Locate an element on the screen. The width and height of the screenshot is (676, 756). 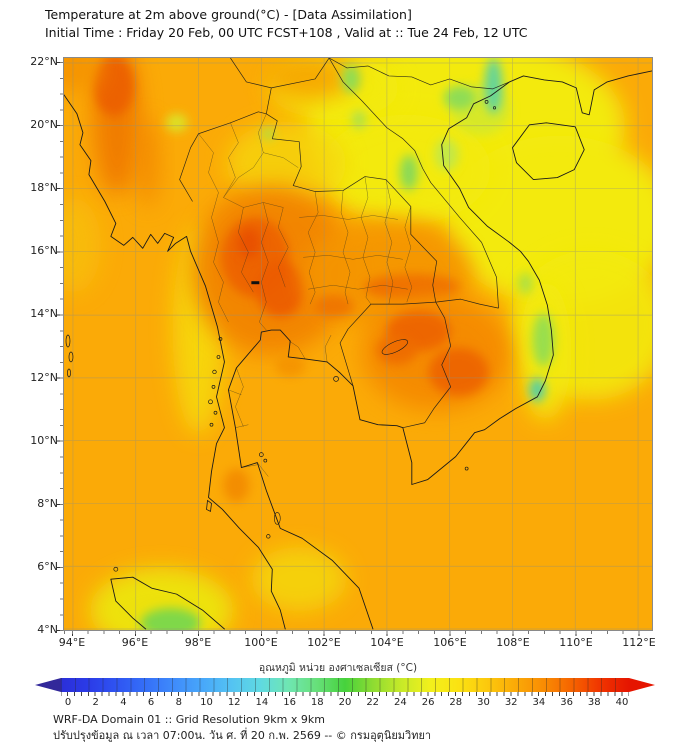
cb-tick: 34 is located at coordinates (539, 702).